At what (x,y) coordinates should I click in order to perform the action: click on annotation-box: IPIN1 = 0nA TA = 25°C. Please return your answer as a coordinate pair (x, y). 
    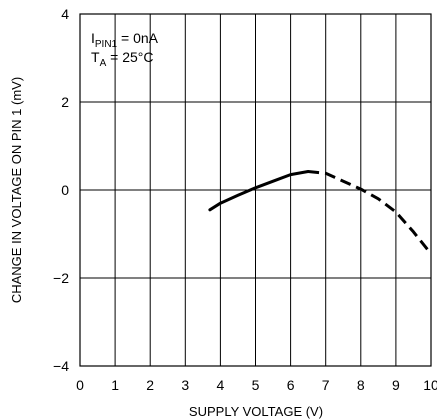
    Looking at the image, I should click on (125, 49).